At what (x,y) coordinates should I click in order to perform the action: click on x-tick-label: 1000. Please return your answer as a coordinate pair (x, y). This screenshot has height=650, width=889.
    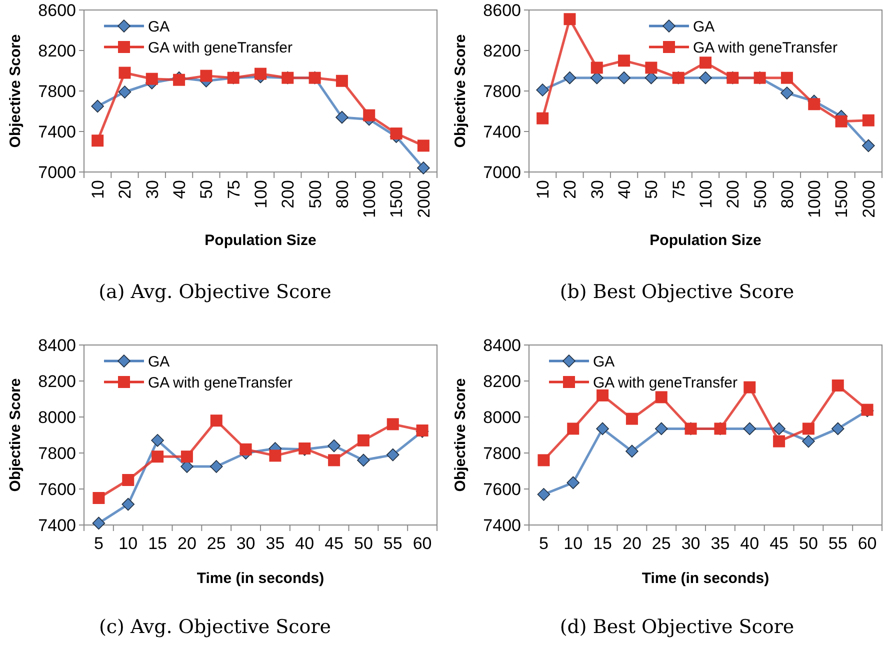
    Looking at the image, I should click on (370, 199).